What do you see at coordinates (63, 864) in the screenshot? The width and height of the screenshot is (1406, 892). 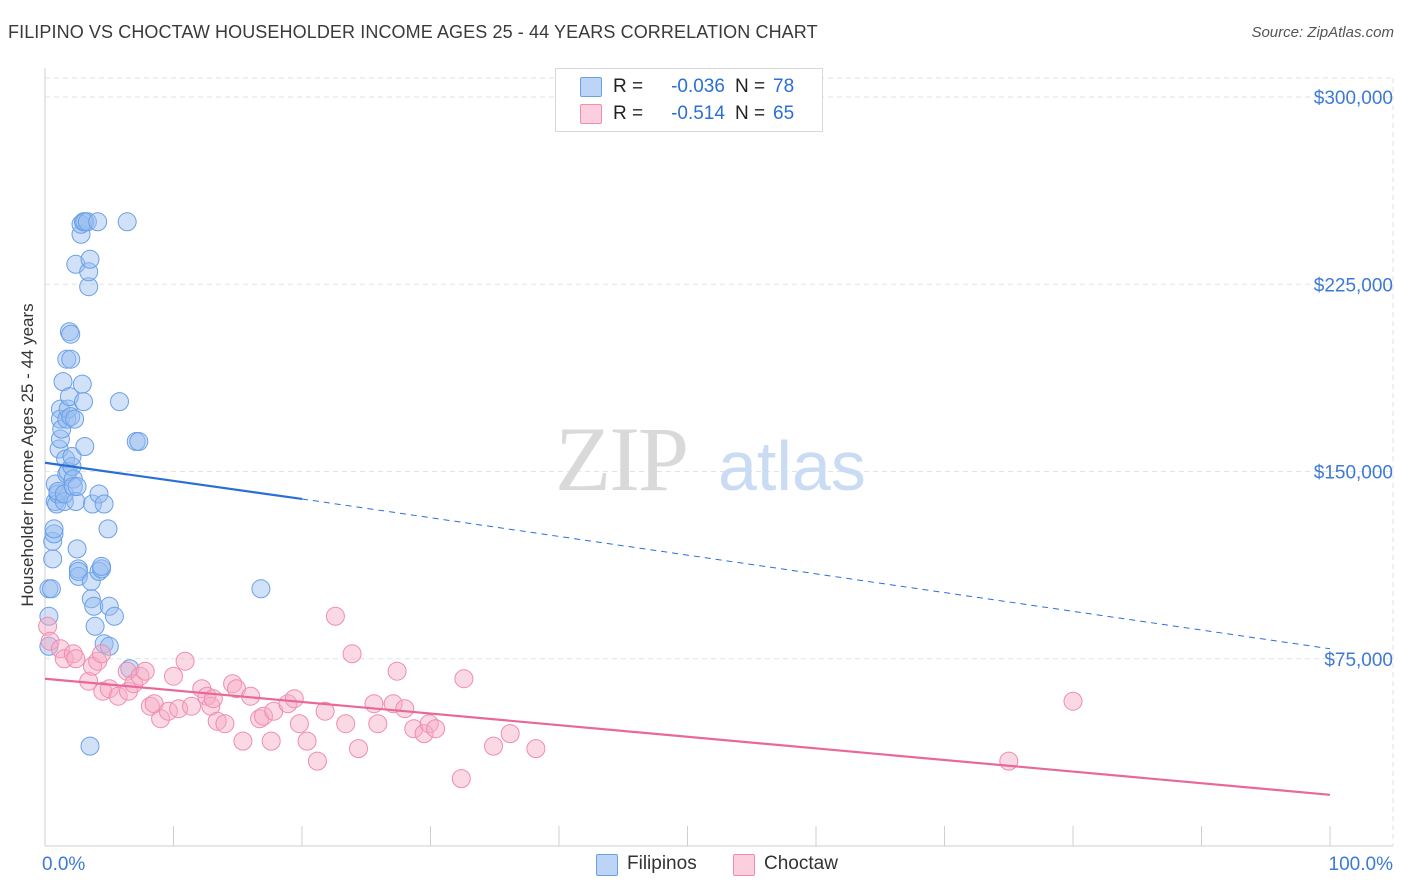 I see `x-tick-label: 0.0%` at bounding box center [63, 864].